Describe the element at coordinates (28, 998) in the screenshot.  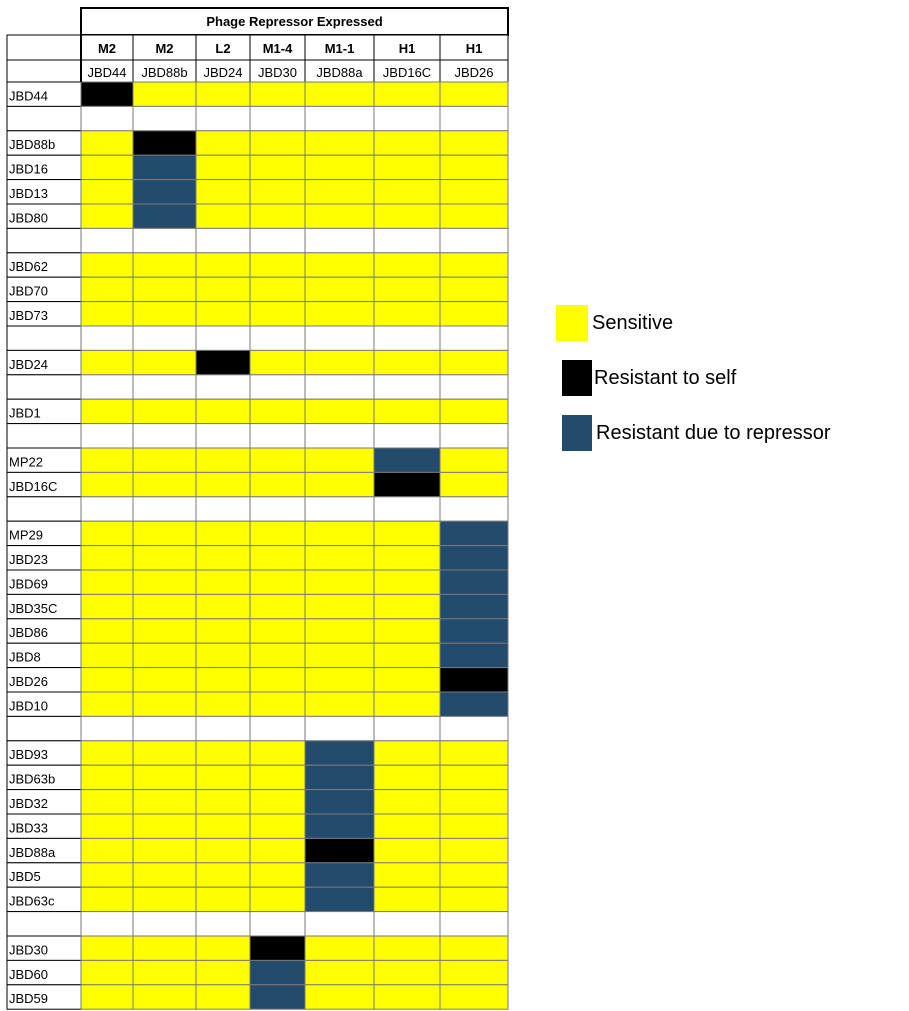
I see `row-label: JBD59` at that location.